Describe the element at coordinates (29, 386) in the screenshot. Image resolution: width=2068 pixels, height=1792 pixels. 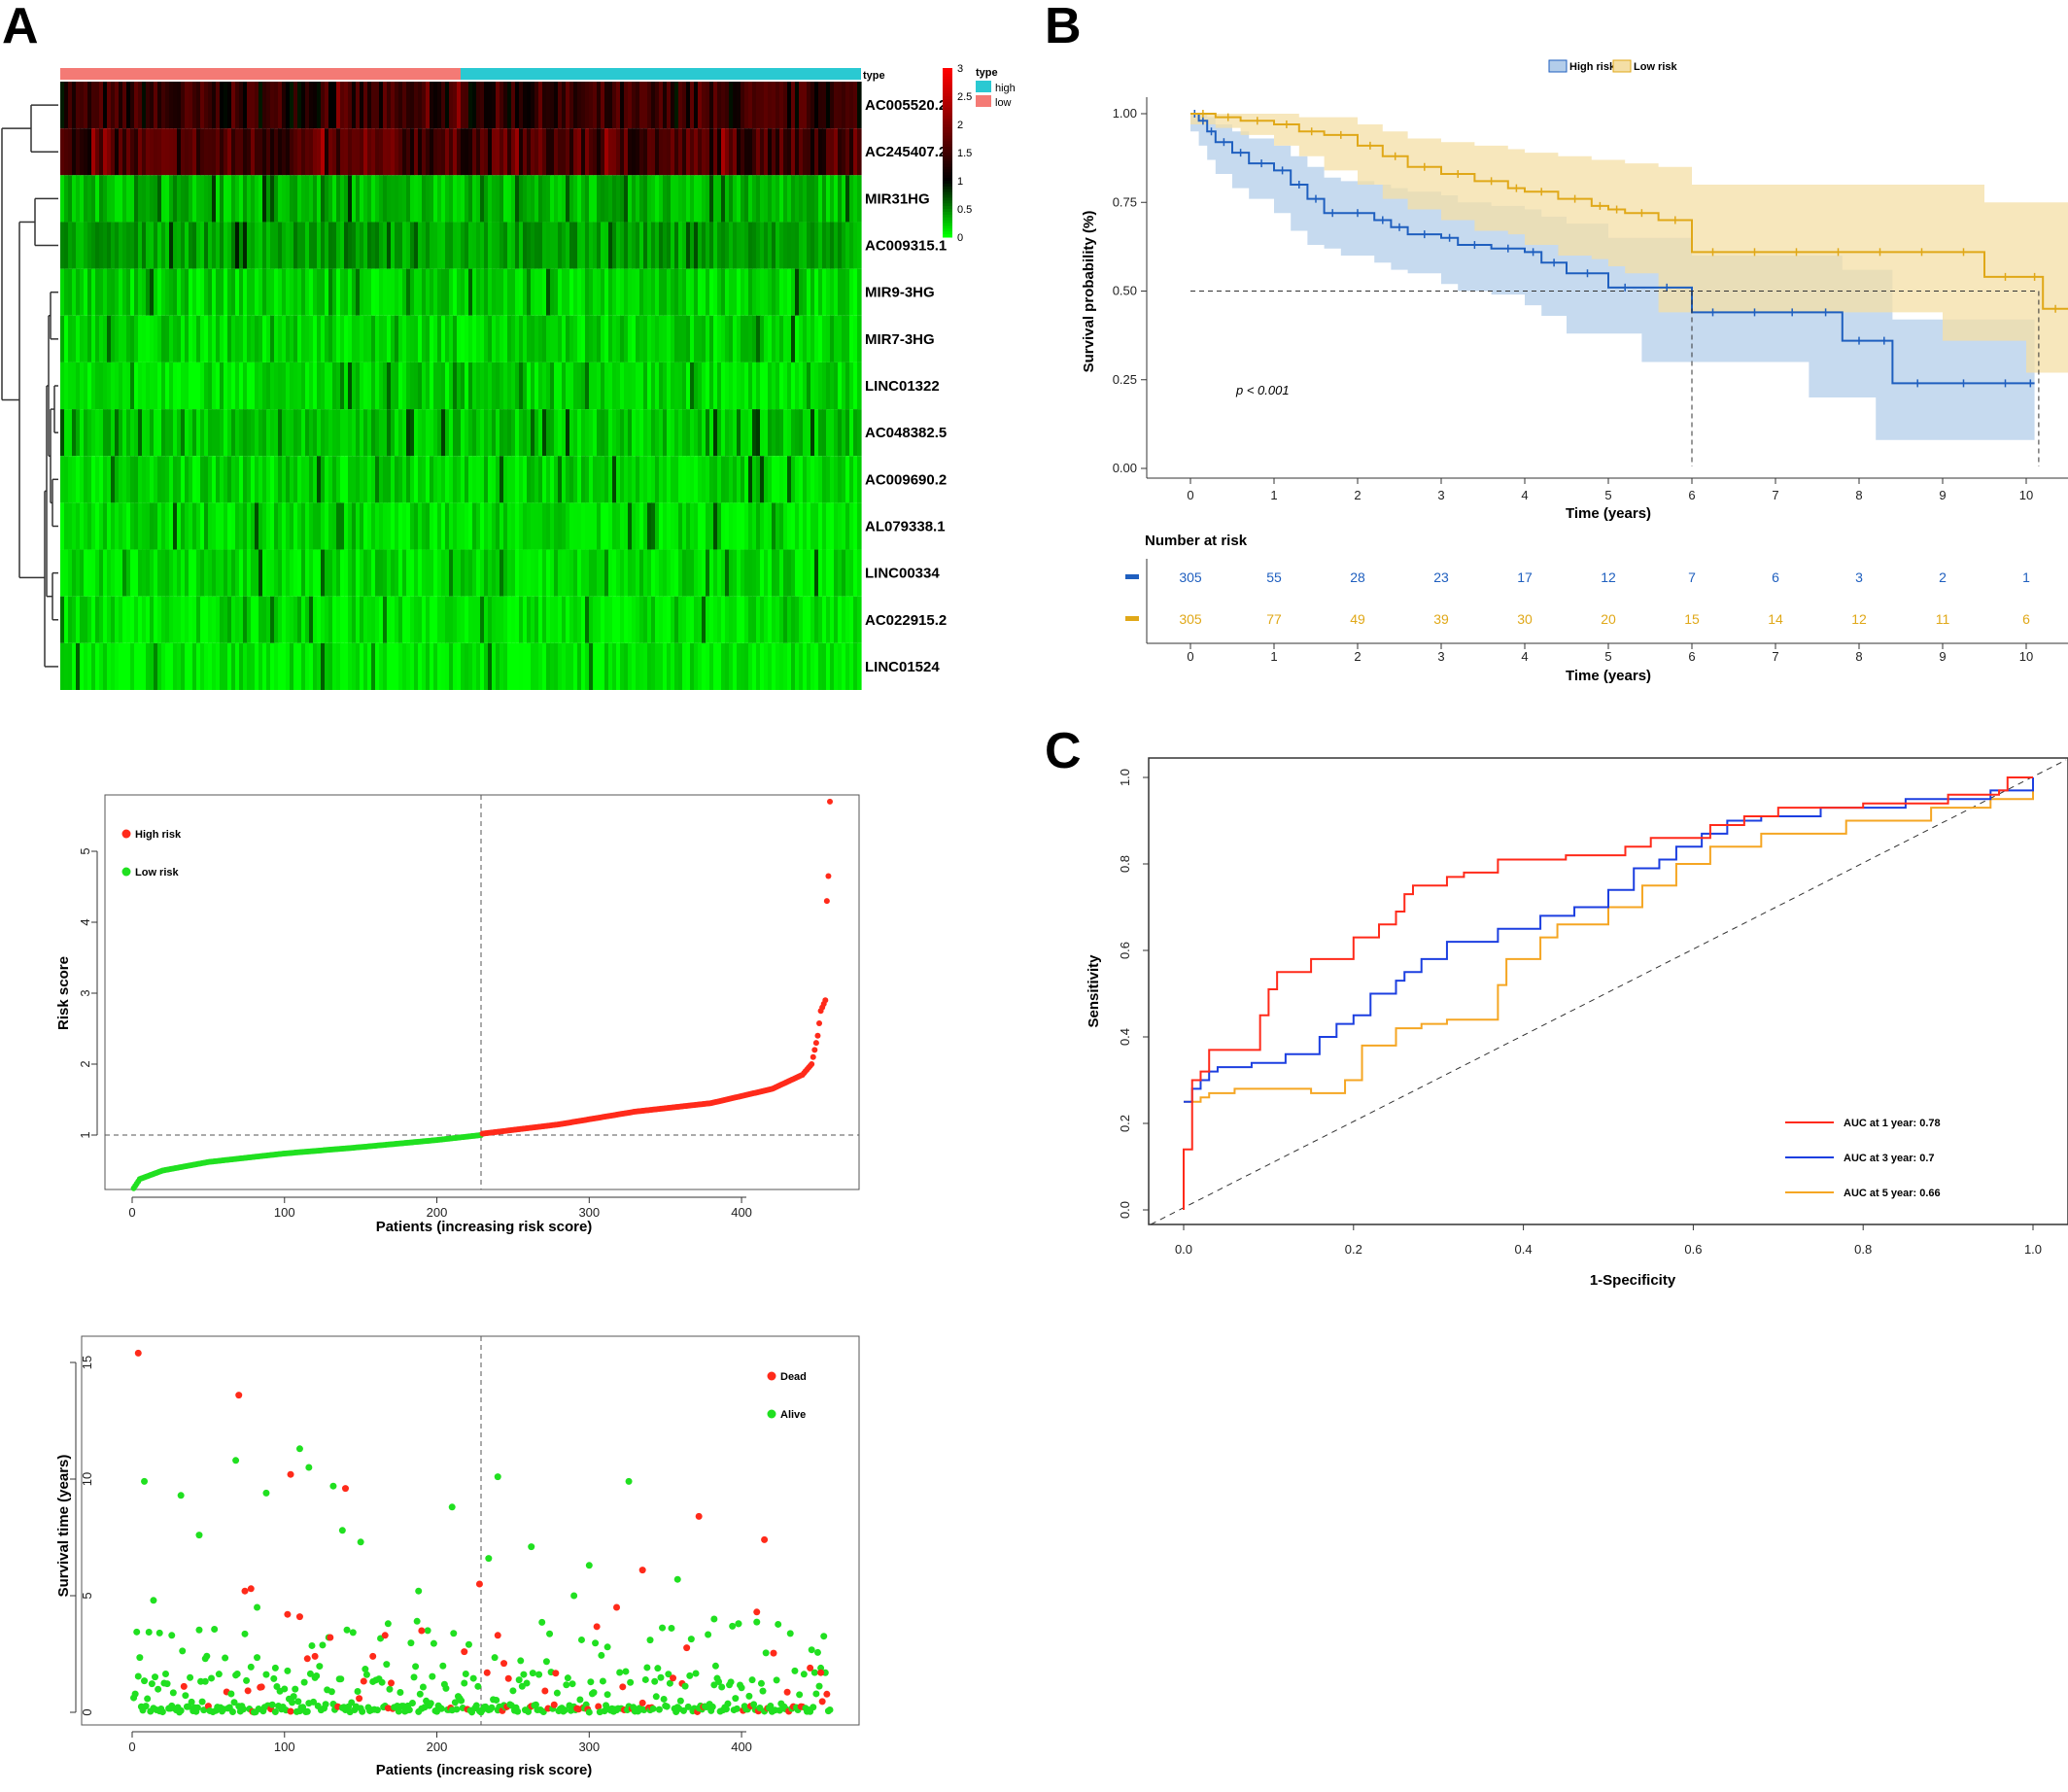
I see `row-dendrogram` at that location.